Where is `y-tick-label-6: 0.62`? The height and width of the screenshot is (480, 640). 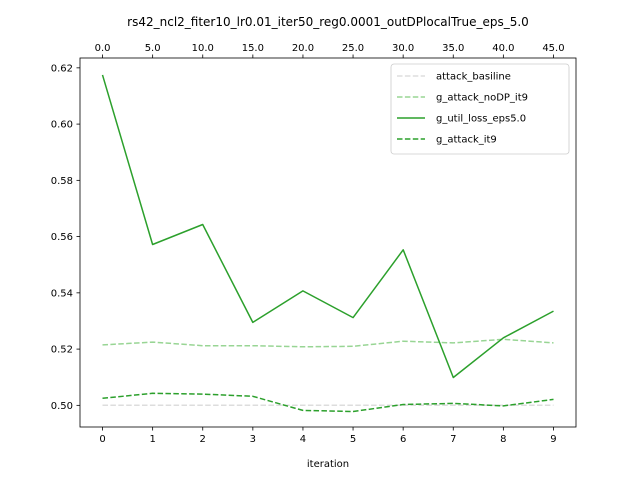
y-tick-label-6: 0.62 is located at coordinates (62, 68).